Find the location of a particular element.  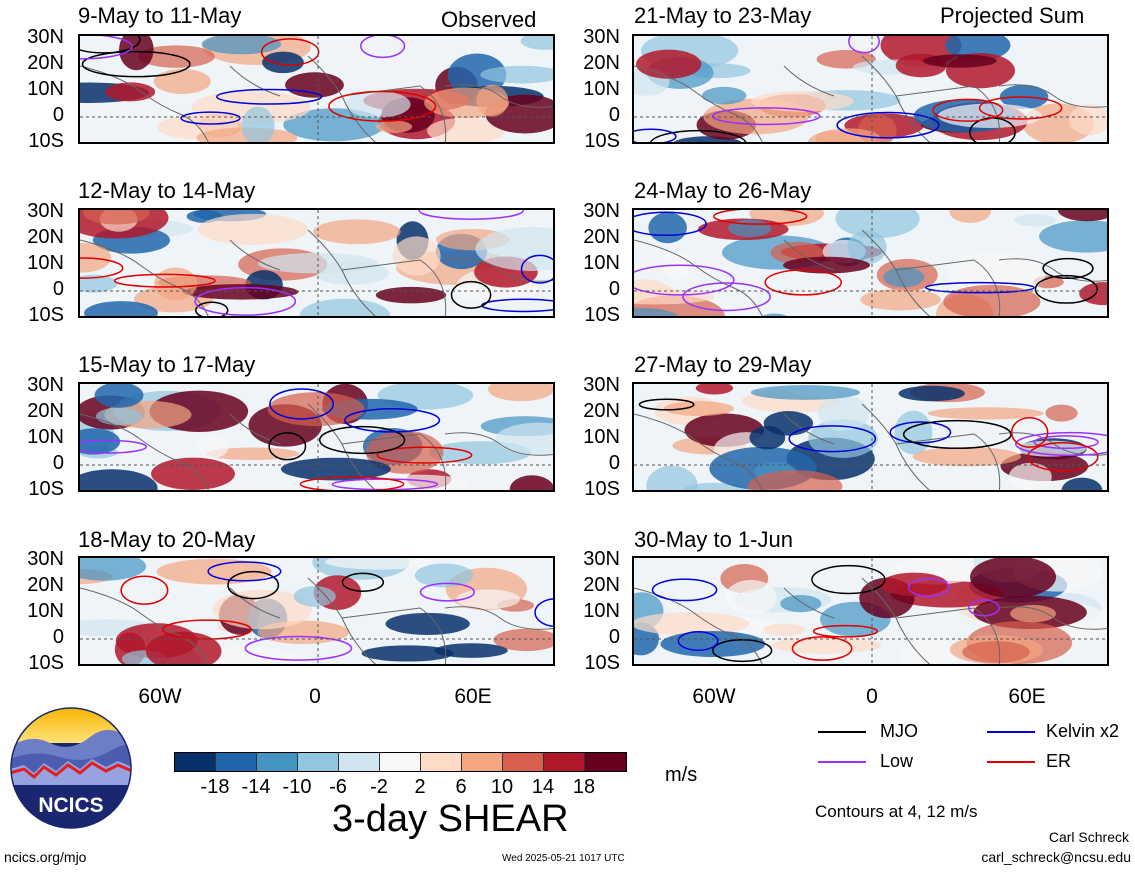

legend-line-er is located at coordinates (1011, 762).